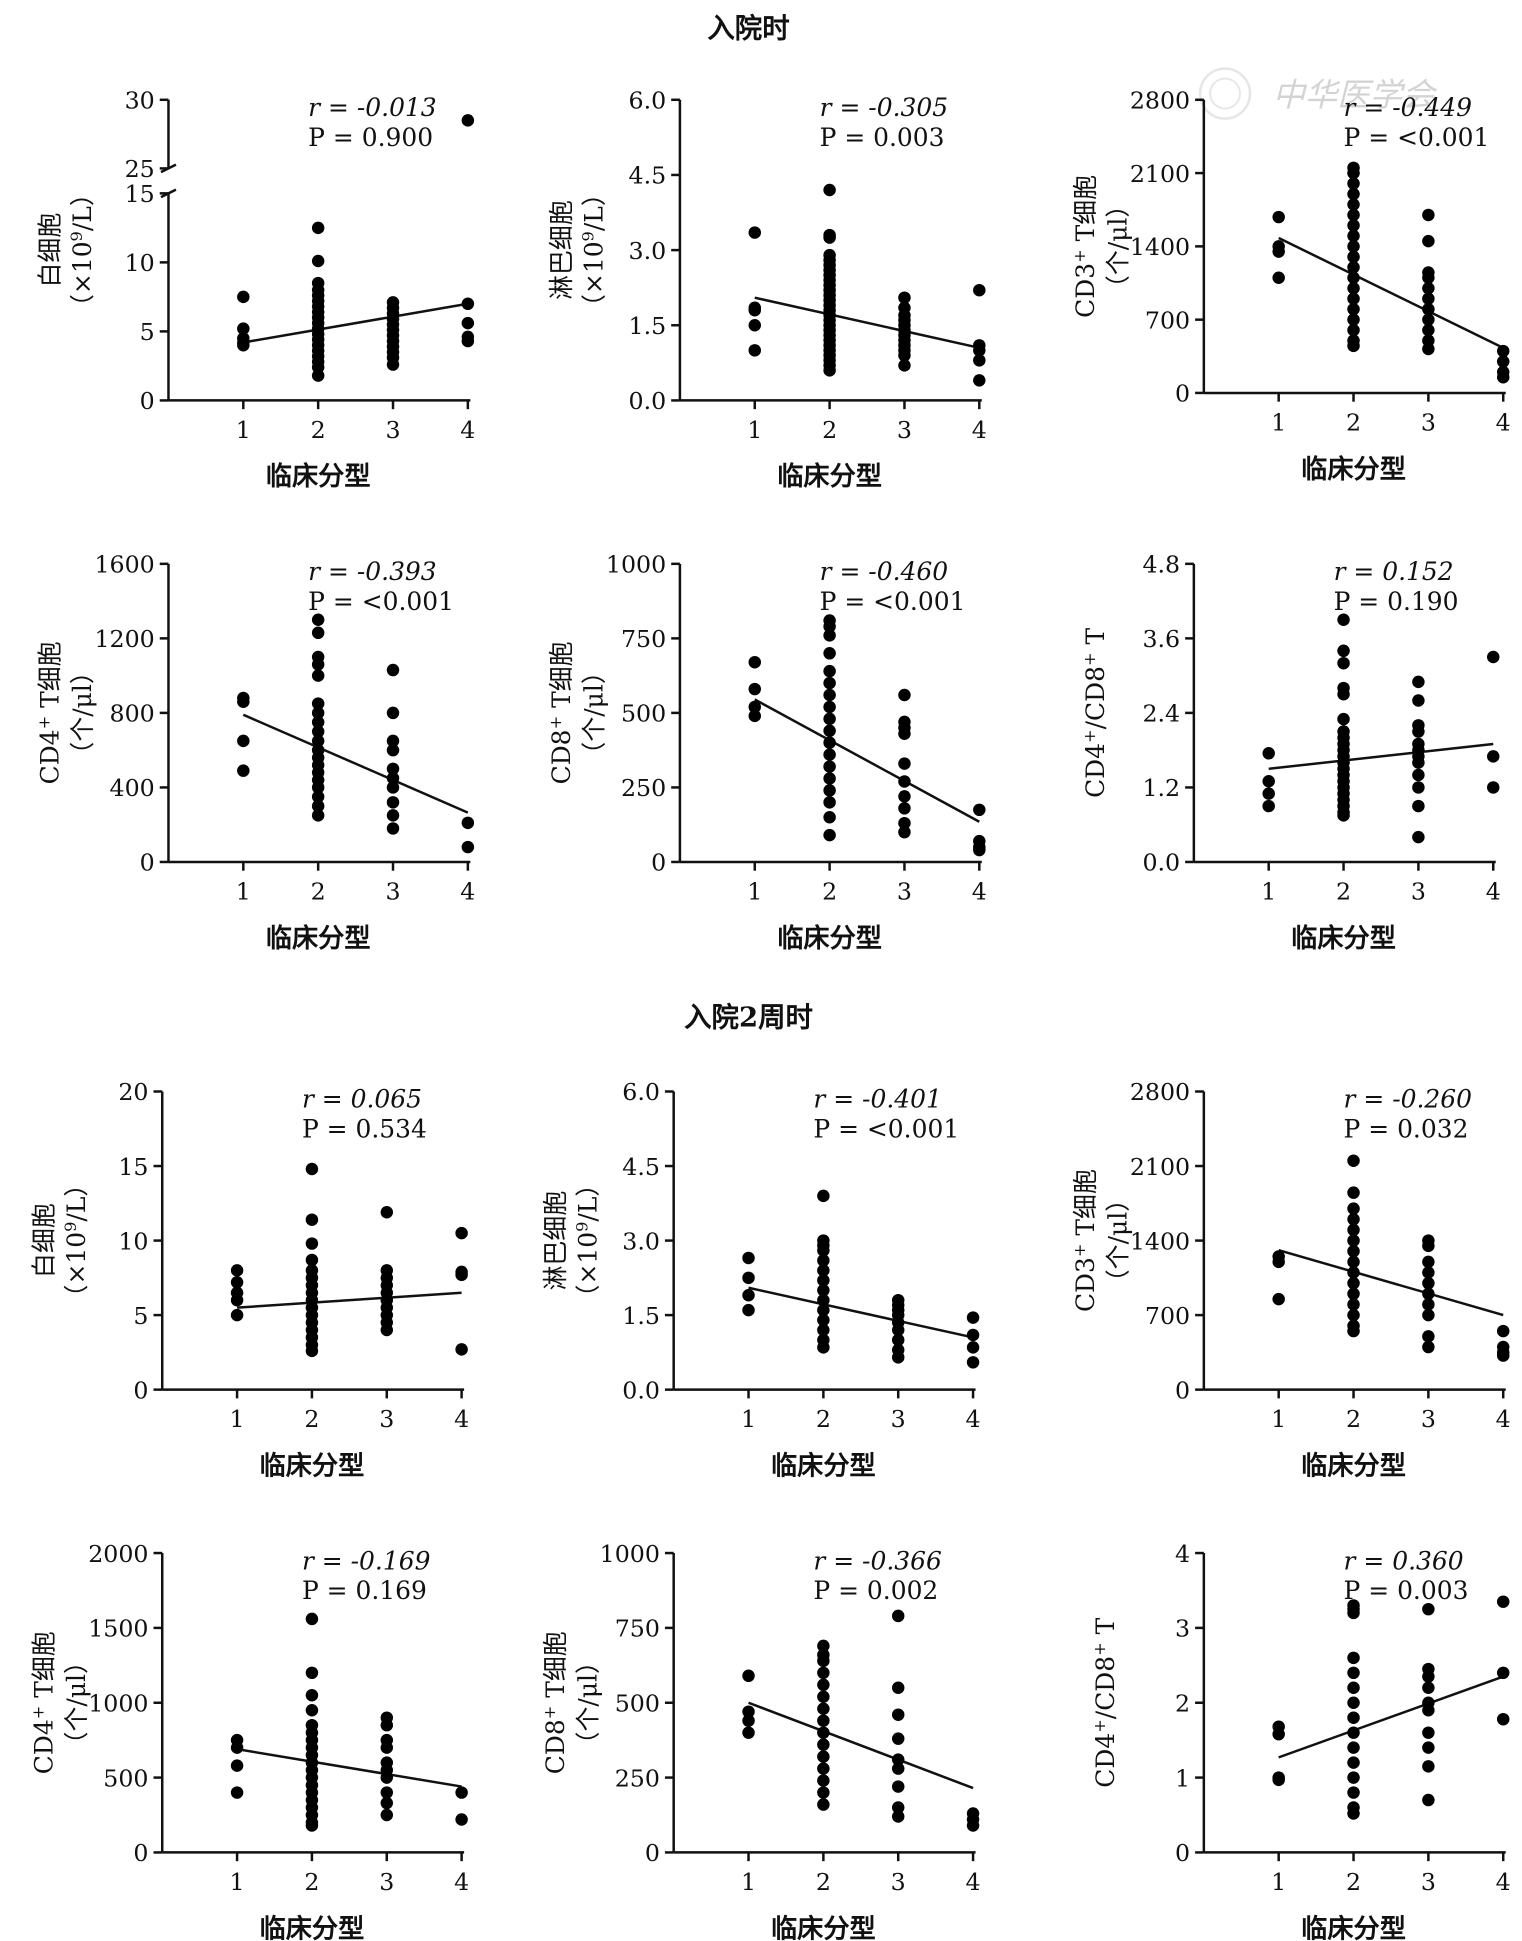  What do you see at coordinates (43, 1240) in the screenshot?
I see `y-axis-label: 白细胞` at bounding box center [43, 1240].